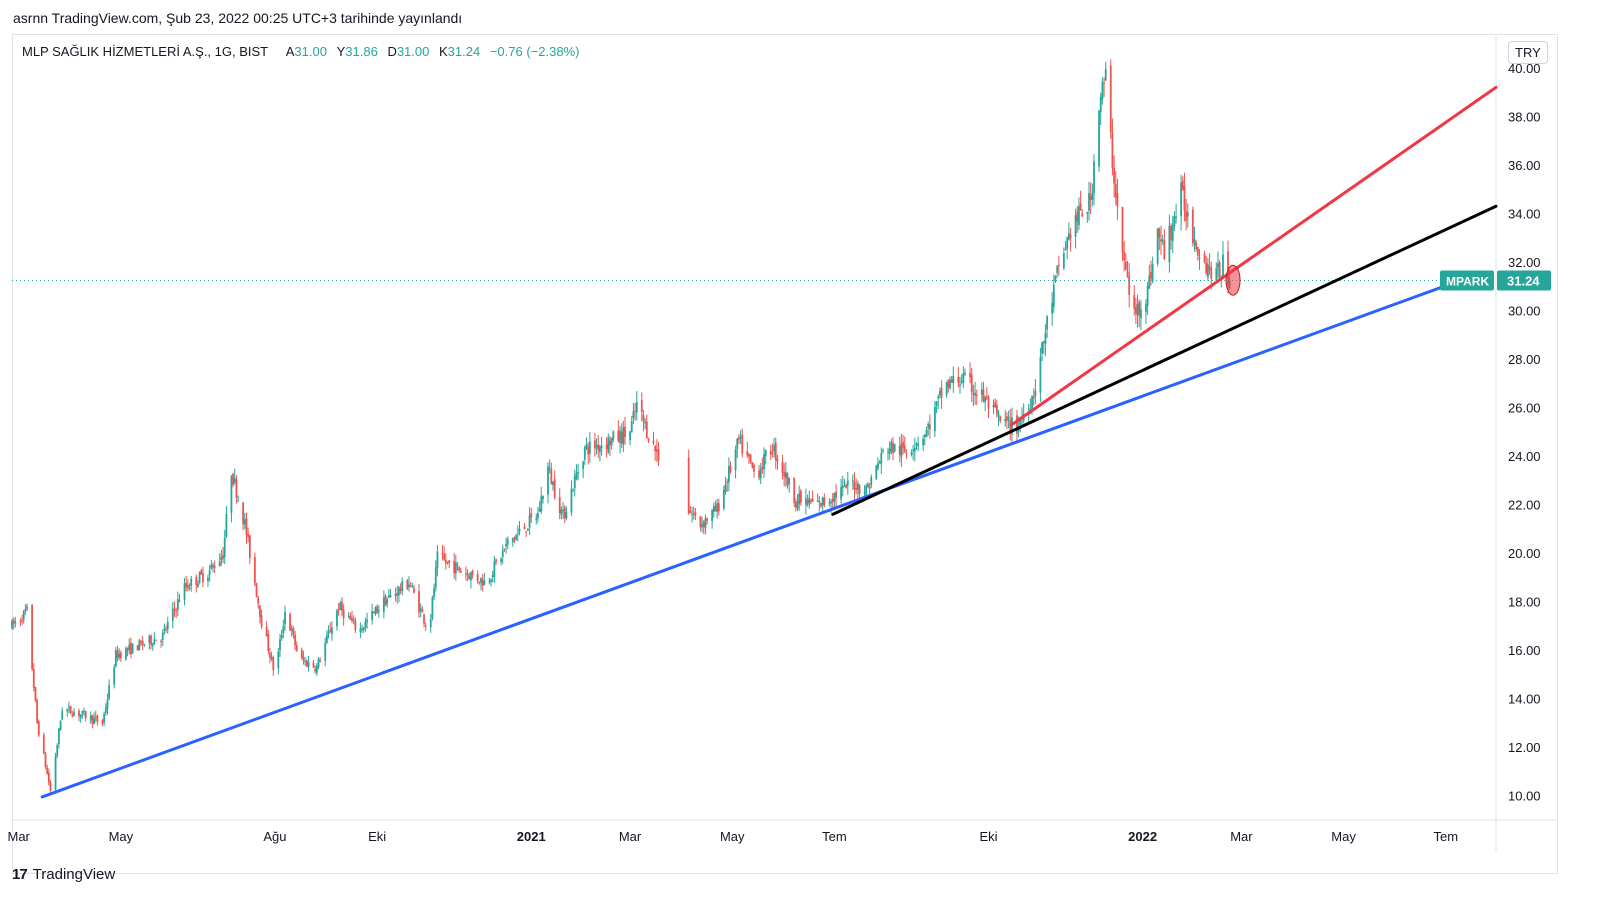 Image resolution: width=1600 pixels, height=914 pixels. Describe the element at coordinates (1241, 836) in the screenshot. I see `time-tick-label: Mar` at that location.